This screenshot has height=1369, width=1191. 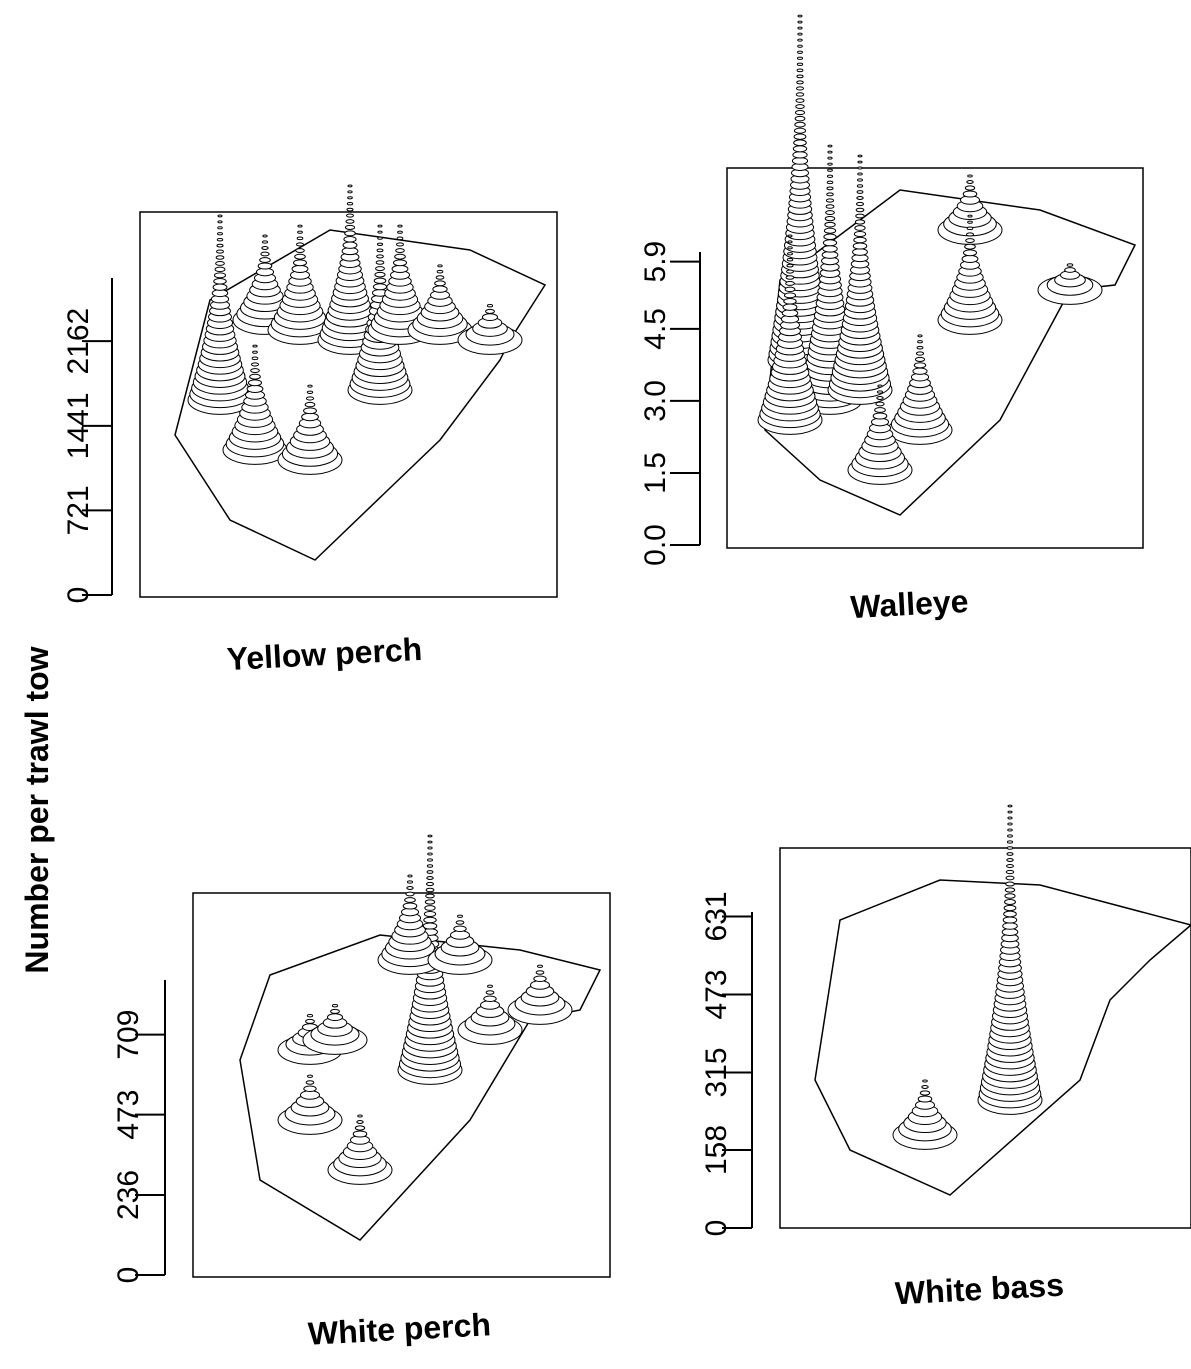 What do you see at coordinates (716, 994) in the screenshot?
I see `y-tick-label: 473` at bounding box center [716, 994].